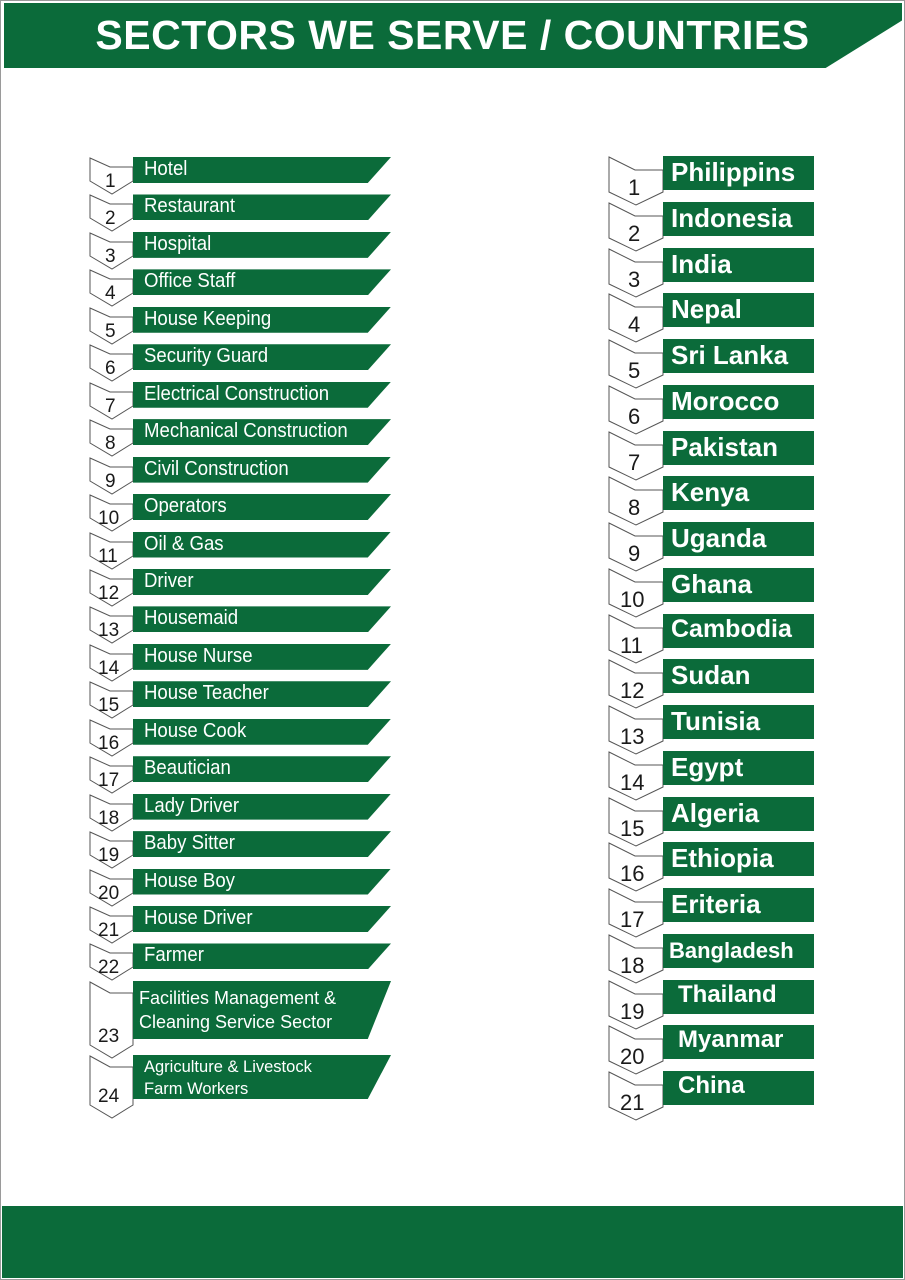  What do you see at coordinates (110, 406) in the screenshot?
I see `sector-number: 7` at bounding box center [110, 406].